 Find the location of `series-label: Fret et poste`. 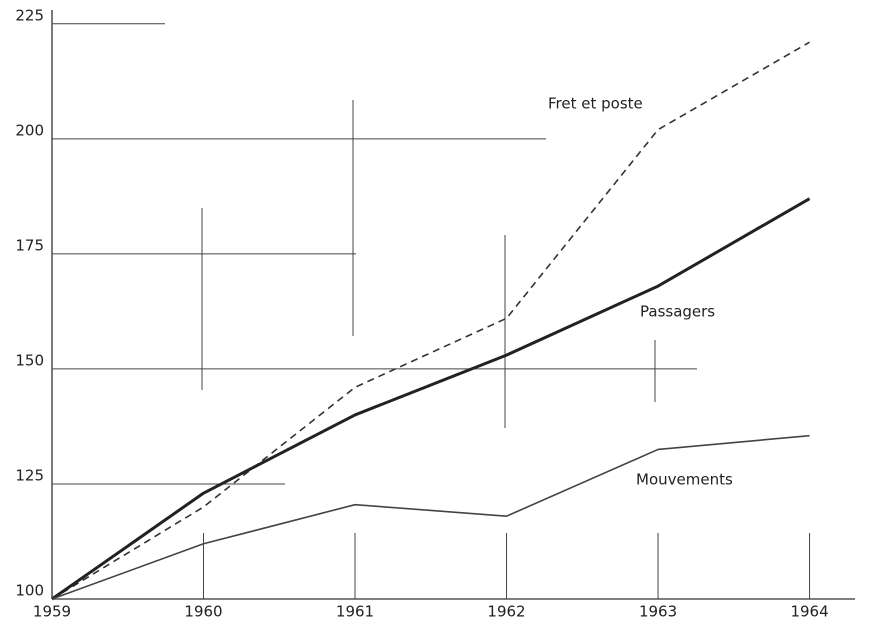

series-label: Fret et poste is located at coordinates (595, 104).